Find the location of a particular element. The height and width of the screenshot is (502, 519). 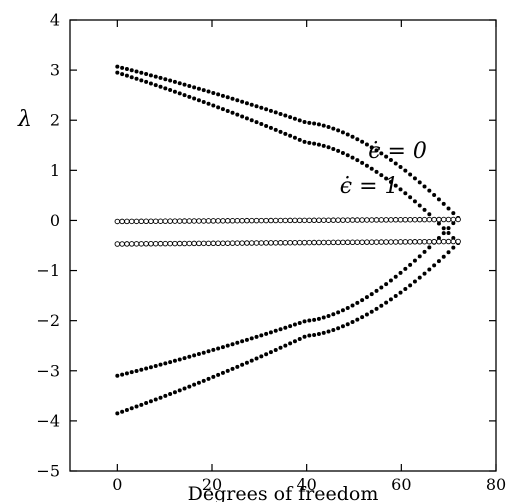

y-tick-label: −2 is located at coordinates (48, 320).